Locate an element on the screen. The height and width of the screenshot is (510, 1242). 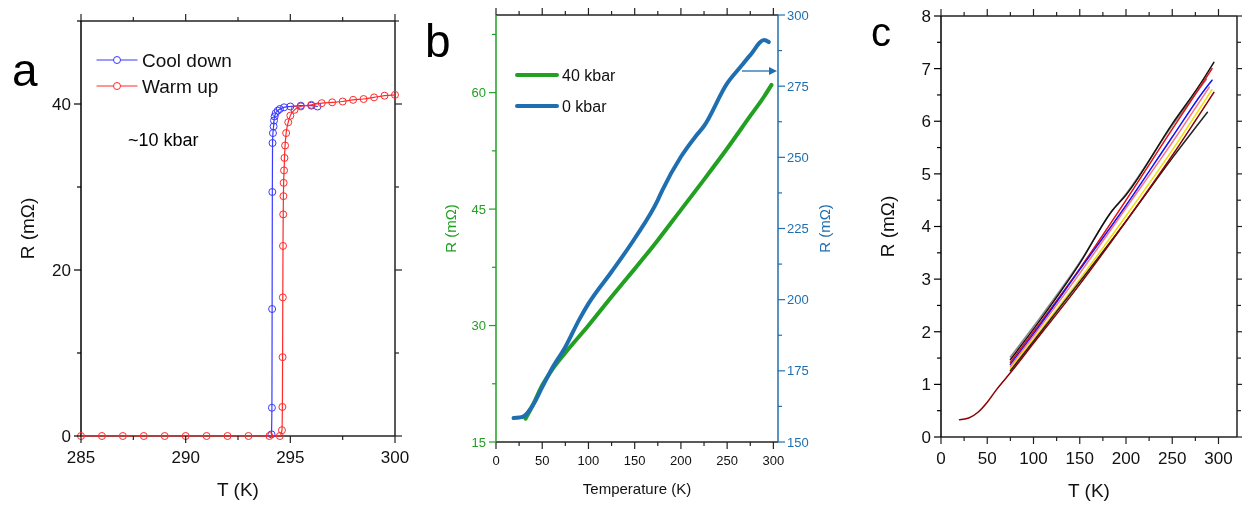
y2-tick-label: 175 is located at coordinates (798, 371).